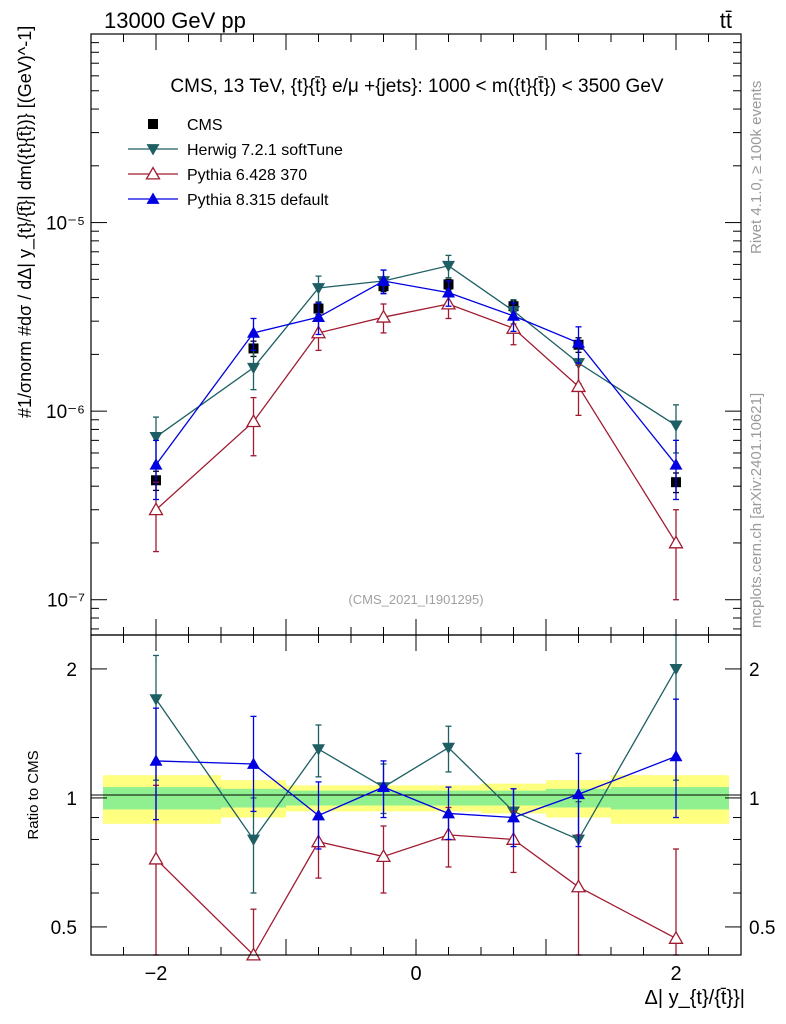 The height and width of the screenshot is (1024, 786). Describe the element at coordinates (754, 670) in the screenshot. I see `ratio-y-tick-label-right: 2` at that location.